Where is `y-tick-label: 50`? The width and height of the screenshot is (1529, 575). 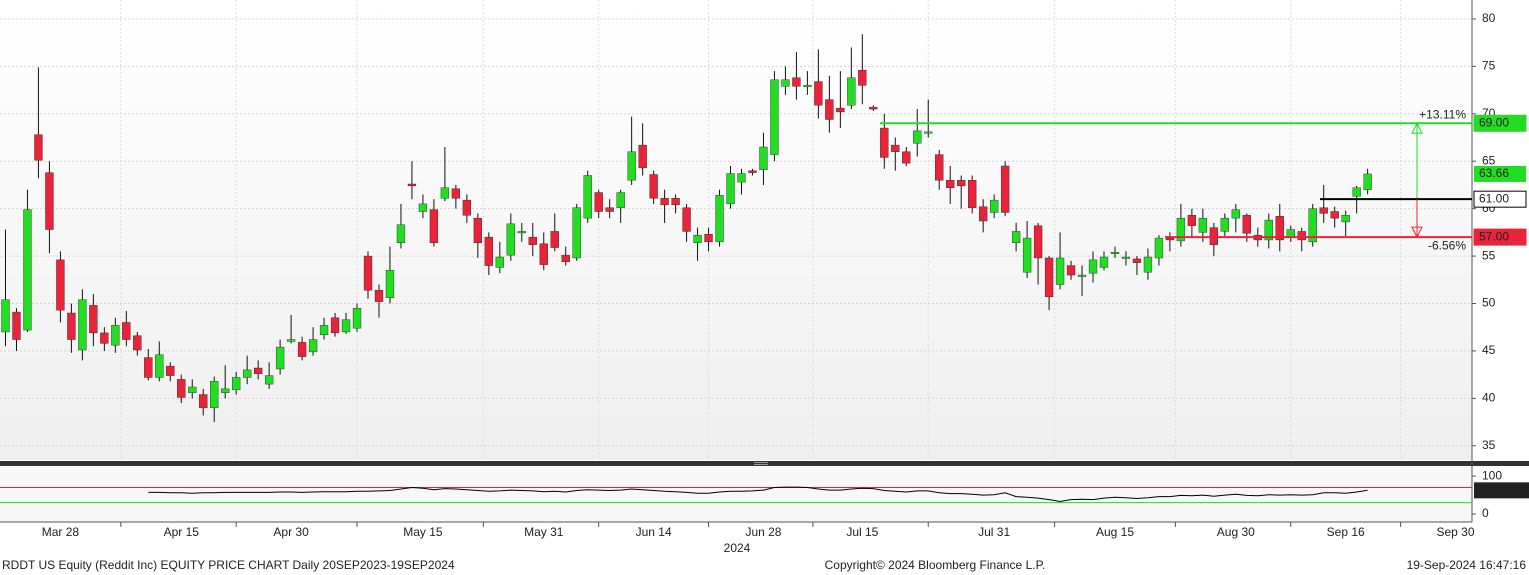
y-tick-label: 50 is located at coordinates (1489, 303).